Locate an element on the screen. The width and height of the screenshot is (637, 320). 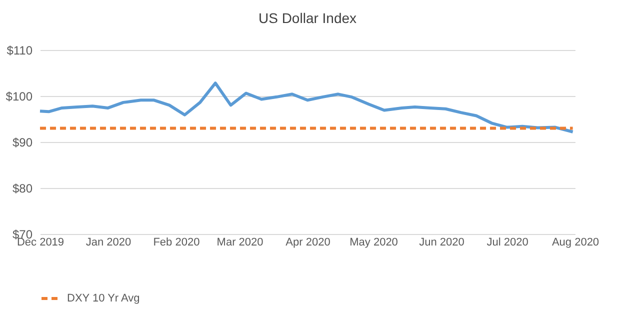
line-series is located at coordinates (306, 108).